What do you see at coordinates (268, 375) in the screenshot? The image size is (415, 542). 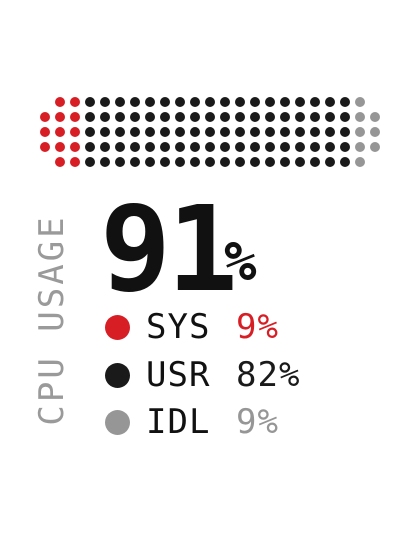 I see `usr-value: 82%` at bounding box center [268, 375].